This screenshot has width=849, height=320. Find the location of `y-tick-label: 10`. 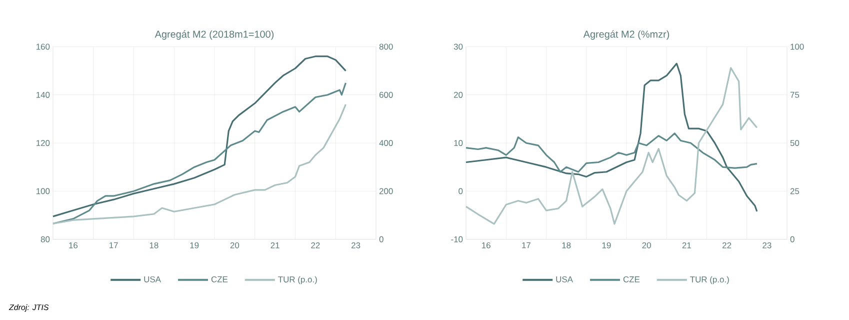

y-tick-label: 10 is located at coordinates (458, 143).